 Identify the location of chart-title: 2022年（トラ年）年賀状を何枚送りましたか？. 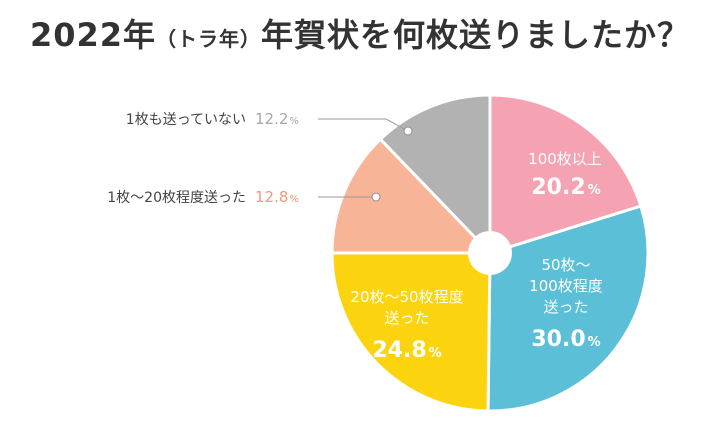
(360, 33).